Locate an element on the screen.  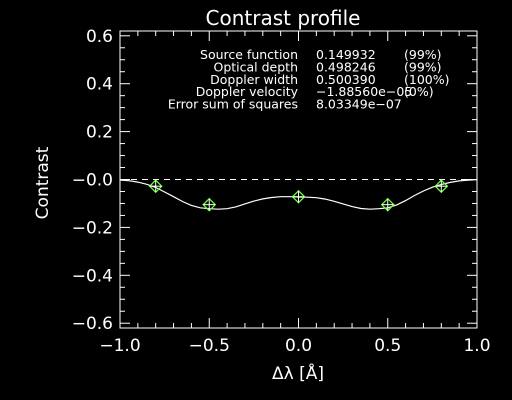
x-tick-label: −1.0 is located at coordinates (119, 346).